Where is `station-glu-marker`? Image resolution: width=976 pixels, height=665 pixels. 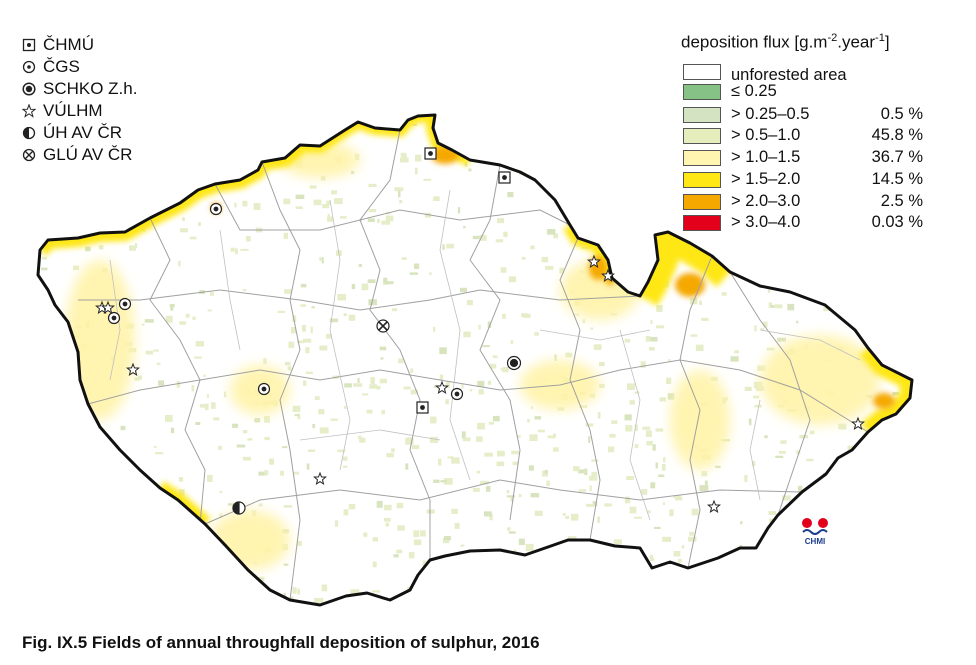
station-glu-marker is located at coordinates (383, 326).